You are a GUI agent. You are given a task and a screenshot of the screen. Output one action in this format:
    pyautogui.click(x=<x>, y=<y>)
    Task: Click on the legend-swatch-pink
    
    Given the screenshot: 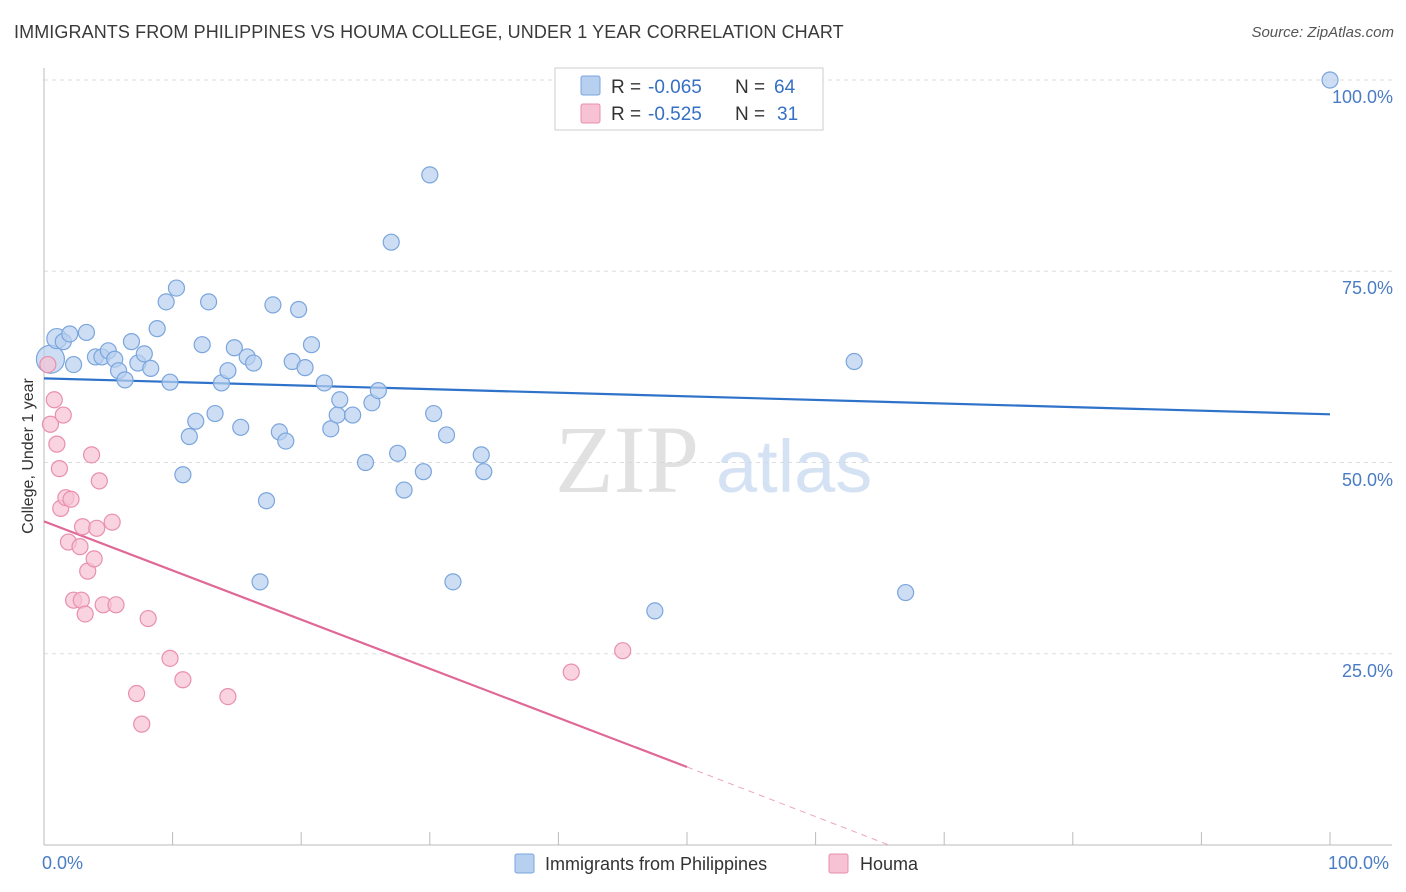 What is the action you would take?
    pyautogui.click(x=590, y=113)
    